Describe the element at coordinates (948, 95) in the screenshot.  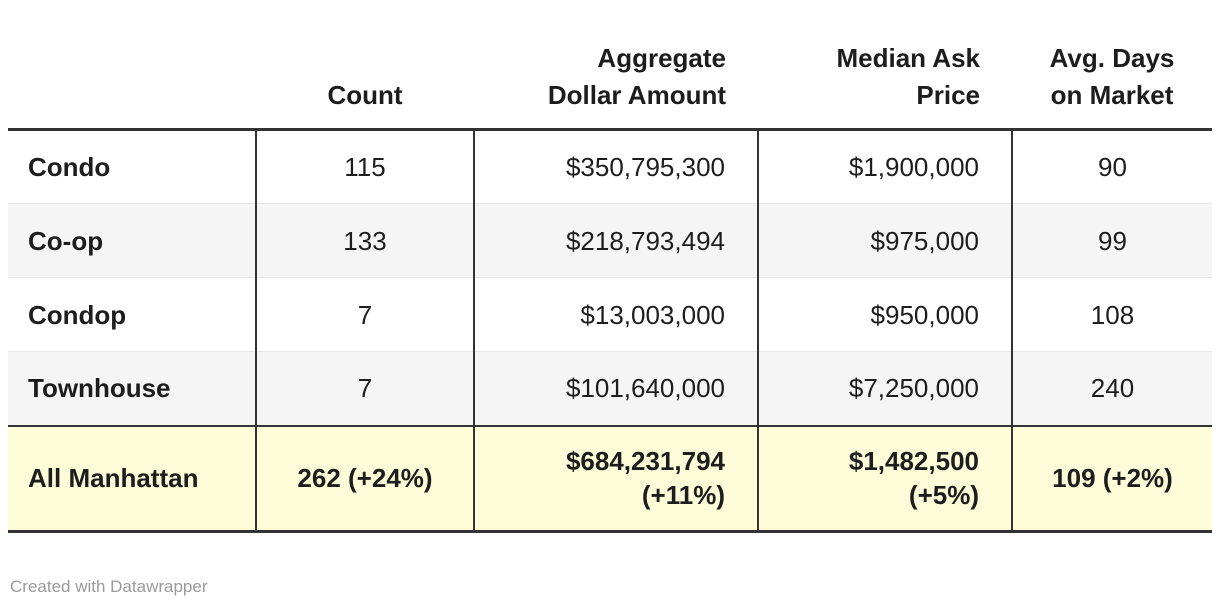
I see `header-label-median-line2: Price` at that location.